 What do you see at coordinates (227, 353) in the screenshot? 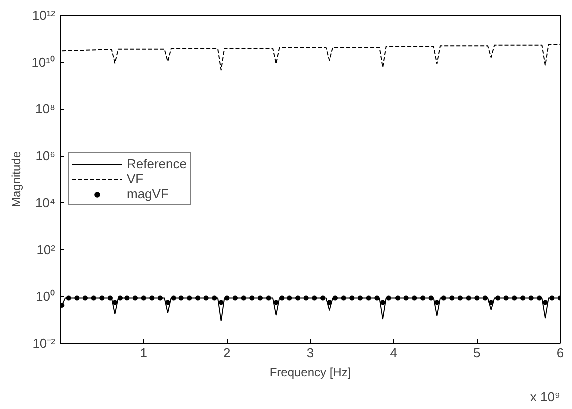
I see `x-tick-label: 2` at bounding box center [227, 353].